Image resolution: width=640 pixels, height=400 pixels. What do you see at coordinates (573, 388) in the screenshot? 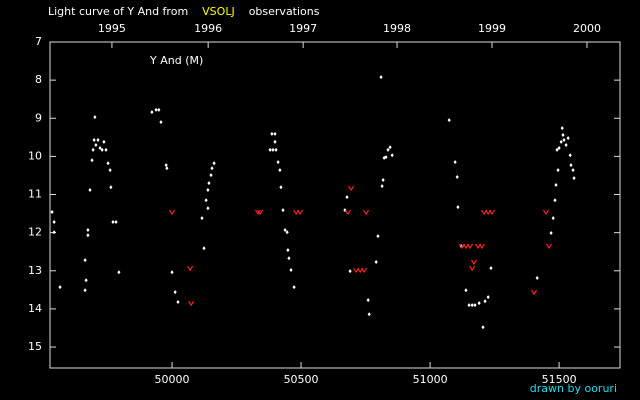
I see `credit: drawn by ooruri` at bounding box center [573, 388].